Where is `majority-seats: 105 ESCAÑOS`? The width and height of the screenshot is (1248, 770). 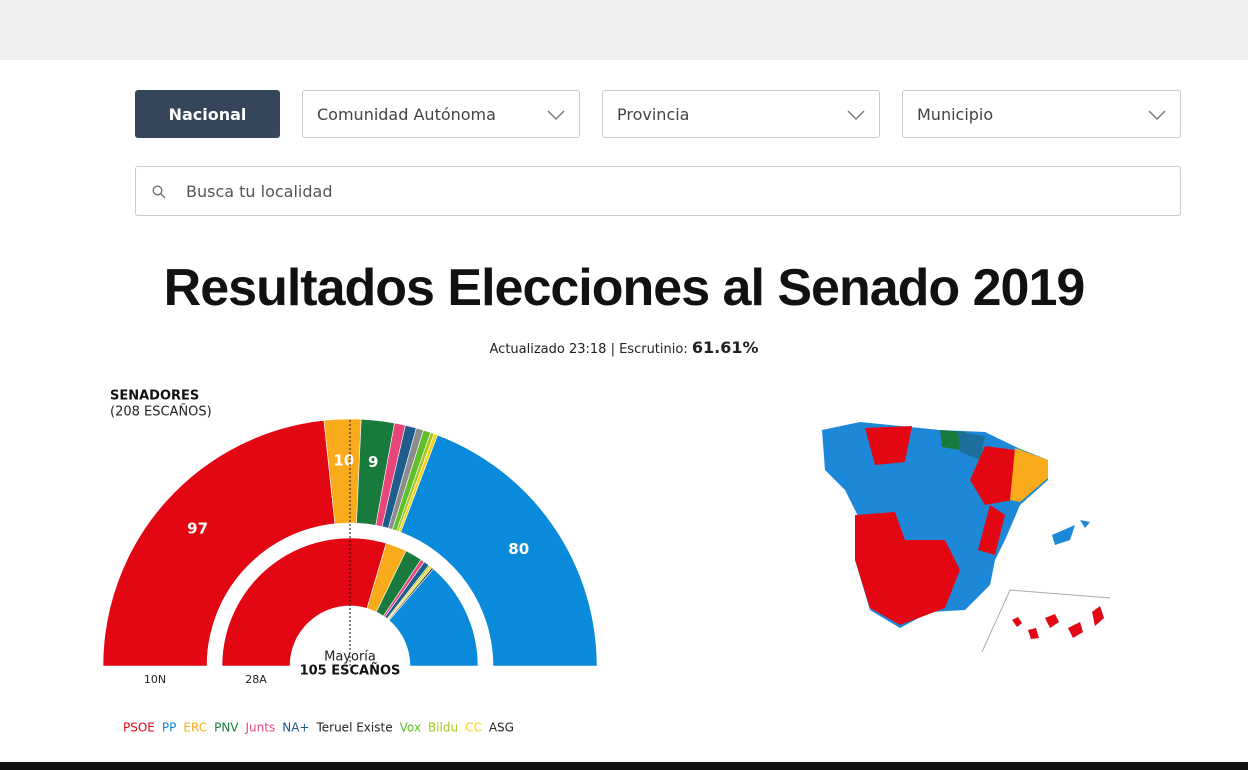
majority-seats: 105 ESCAÑOS is located at coordinates (350, 671).